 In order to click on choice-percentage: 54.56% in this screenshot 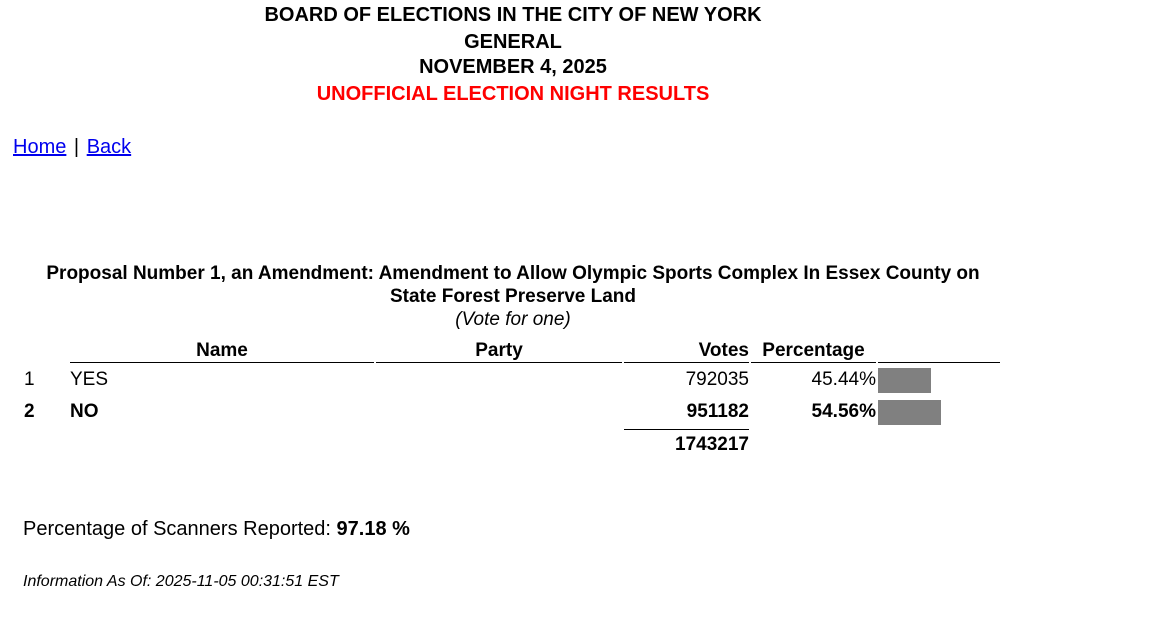, I will do `click(843, 411)`.